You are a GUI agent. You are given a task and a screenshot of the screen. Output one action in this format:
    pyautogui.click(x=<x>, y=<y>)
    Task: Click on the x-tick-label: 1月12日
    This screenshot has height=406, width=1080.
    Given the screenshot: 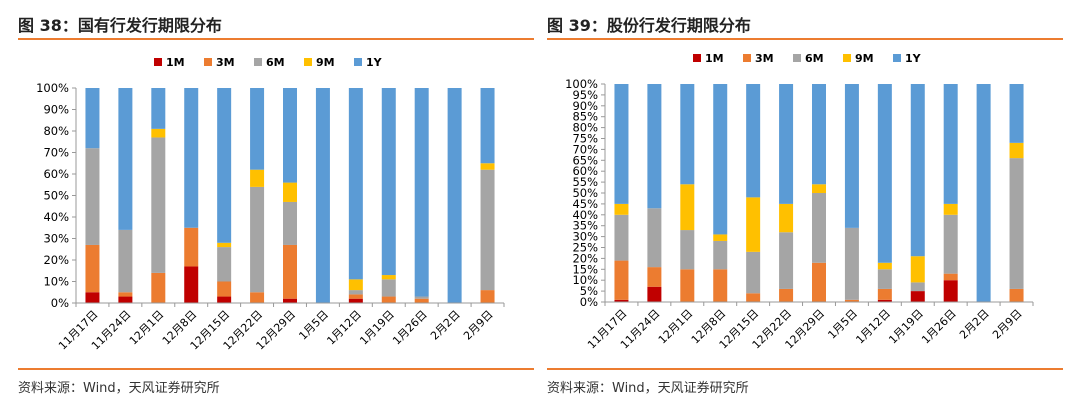 What is the action you would take?
    pyautogui.click(x=873, y=327)
    